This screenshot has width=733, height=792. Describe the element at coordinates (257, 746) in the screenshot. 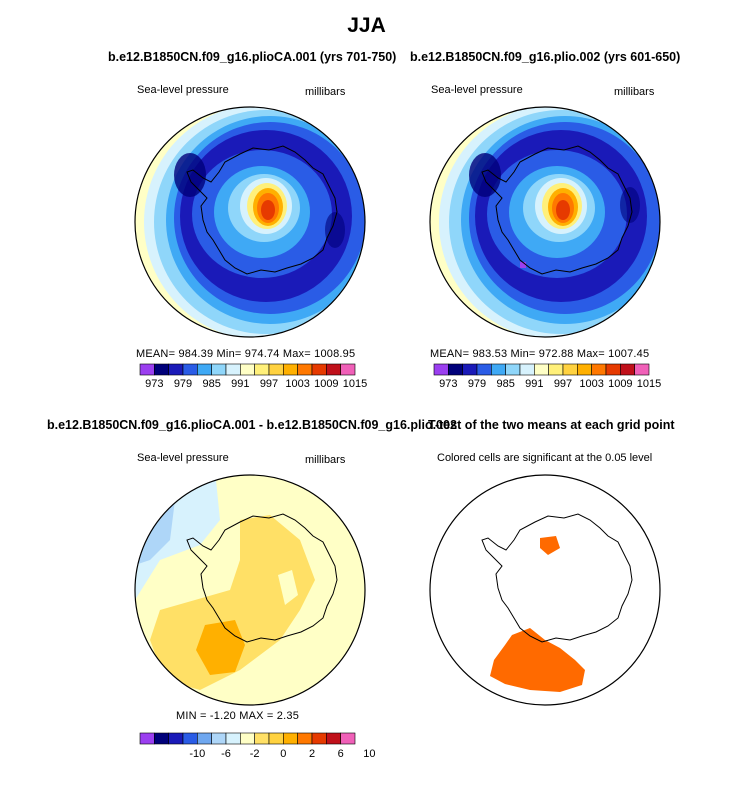

I see `panel-3-colorbar: -10 -6 -2 0 2 6 10` at that location.